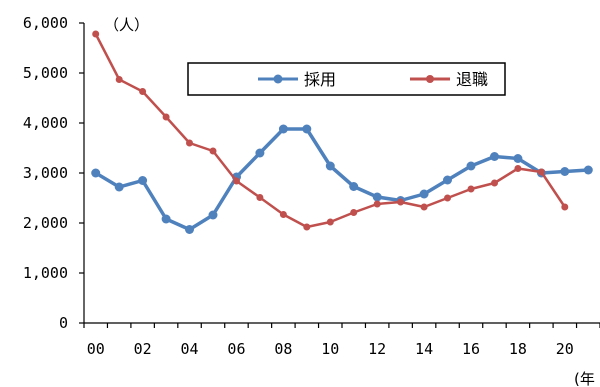  I want to click on y-tick-label: 1,000, so click(45, 273).